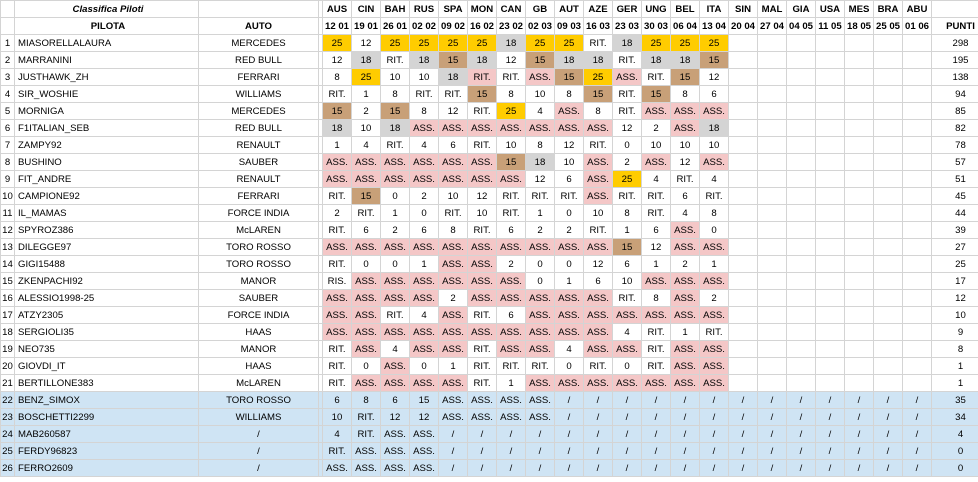 The height and width of the screenshot is (482, 978). What do you see at coordinates (7, 43) in the screenshot?
I see `row-number: 1` at bounding box center [7, 43].